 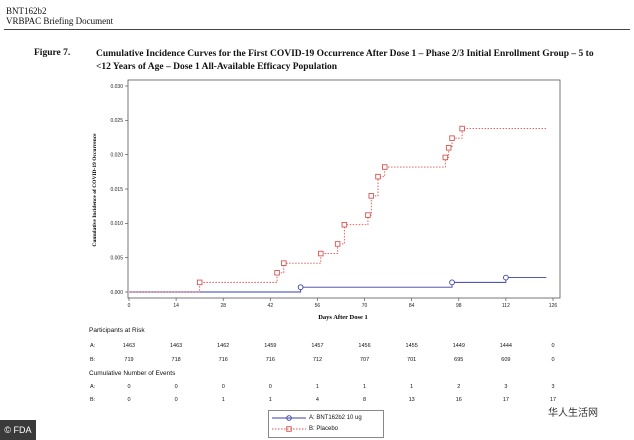 I want to click on legend-swatch-bnt162b2, so click(x=289, y=418).